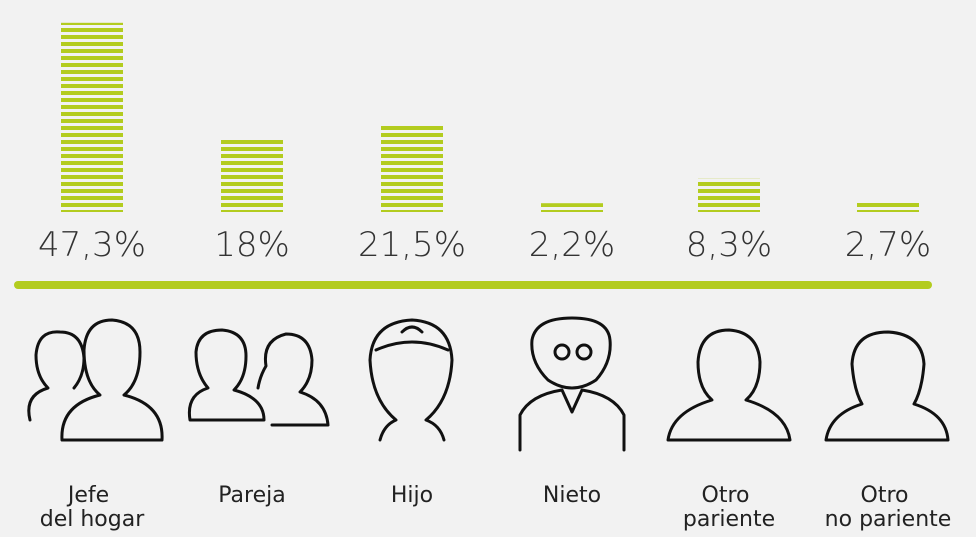 The width and height of the screenshot is (976, 537). What do you see at coordinates (412, 495) in the screenshot?
I see `category-label: Hijo` at bounding box center [412, 495].